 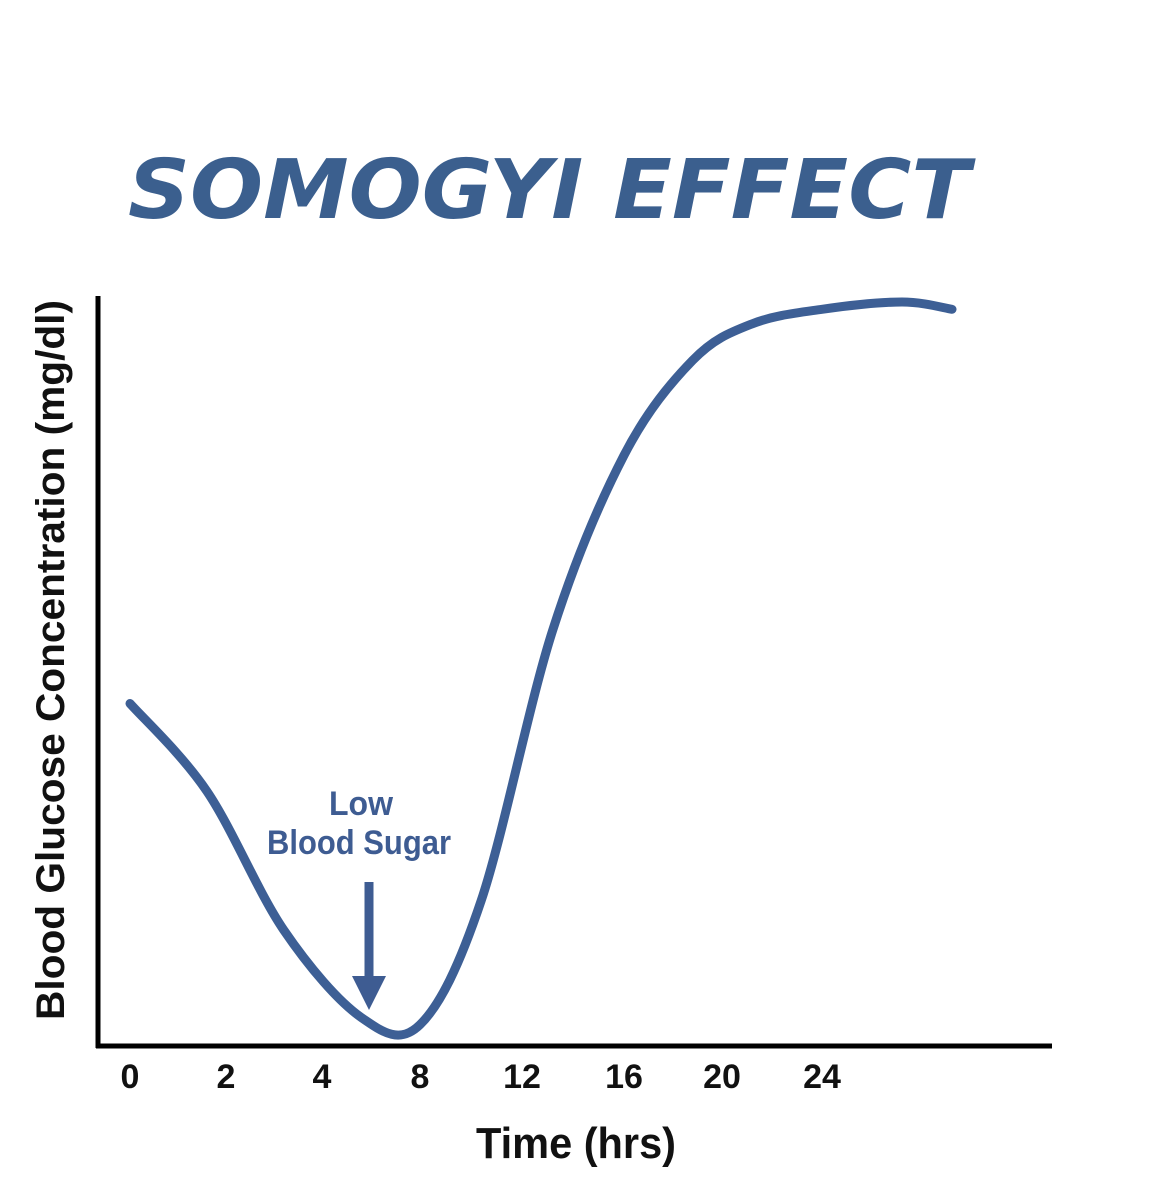 I want to click on x-tick-label: 12, so click(x=522, y=1077).